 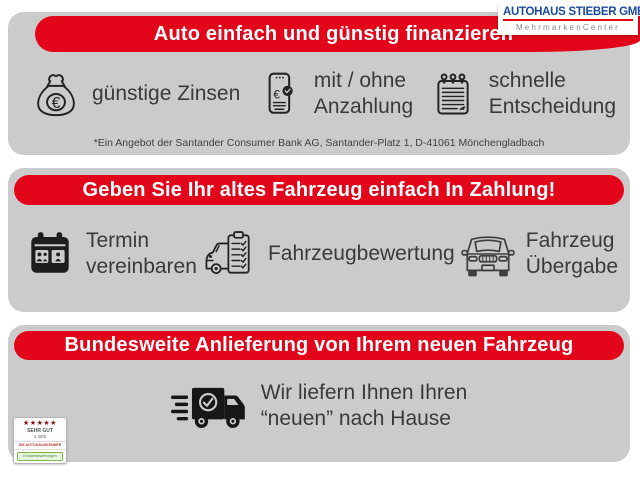 I want to click on rating-grade: SEHR GUT, so click(x=40, y=430).